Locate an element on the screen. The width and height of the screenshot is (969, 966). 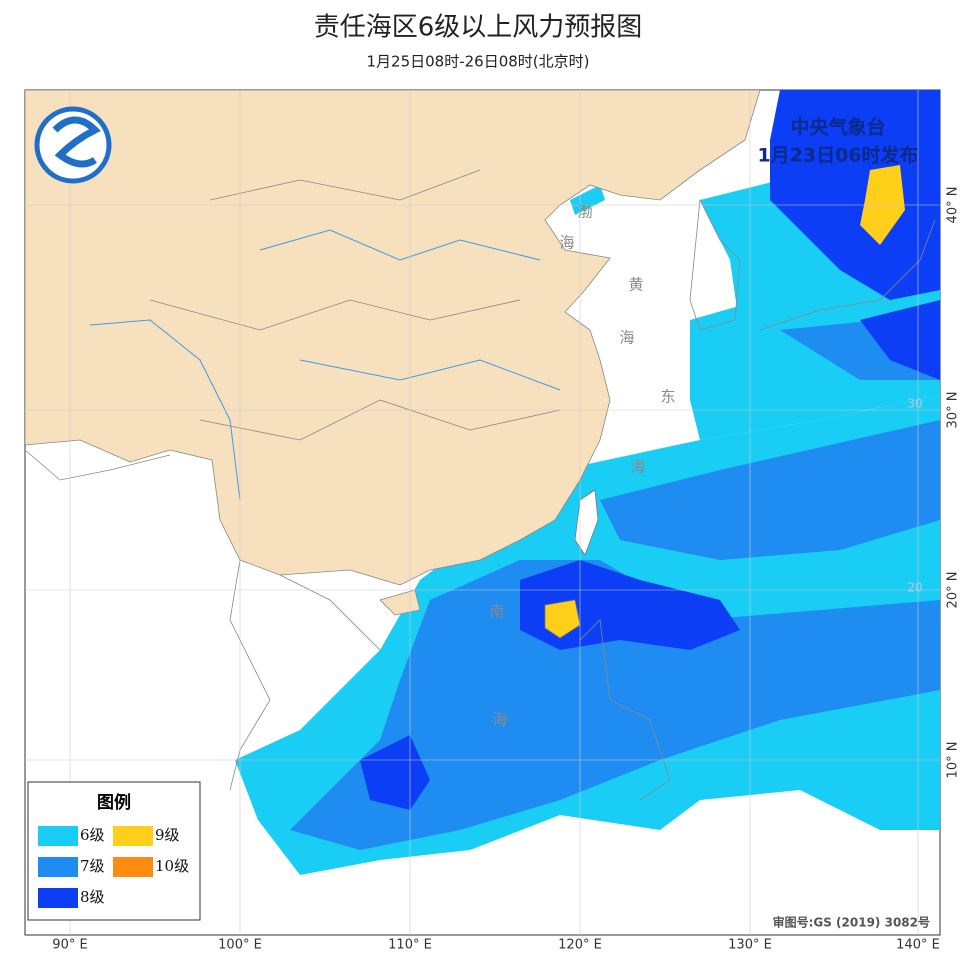
legend-label: 6级 is located at coordinates (92, 835).